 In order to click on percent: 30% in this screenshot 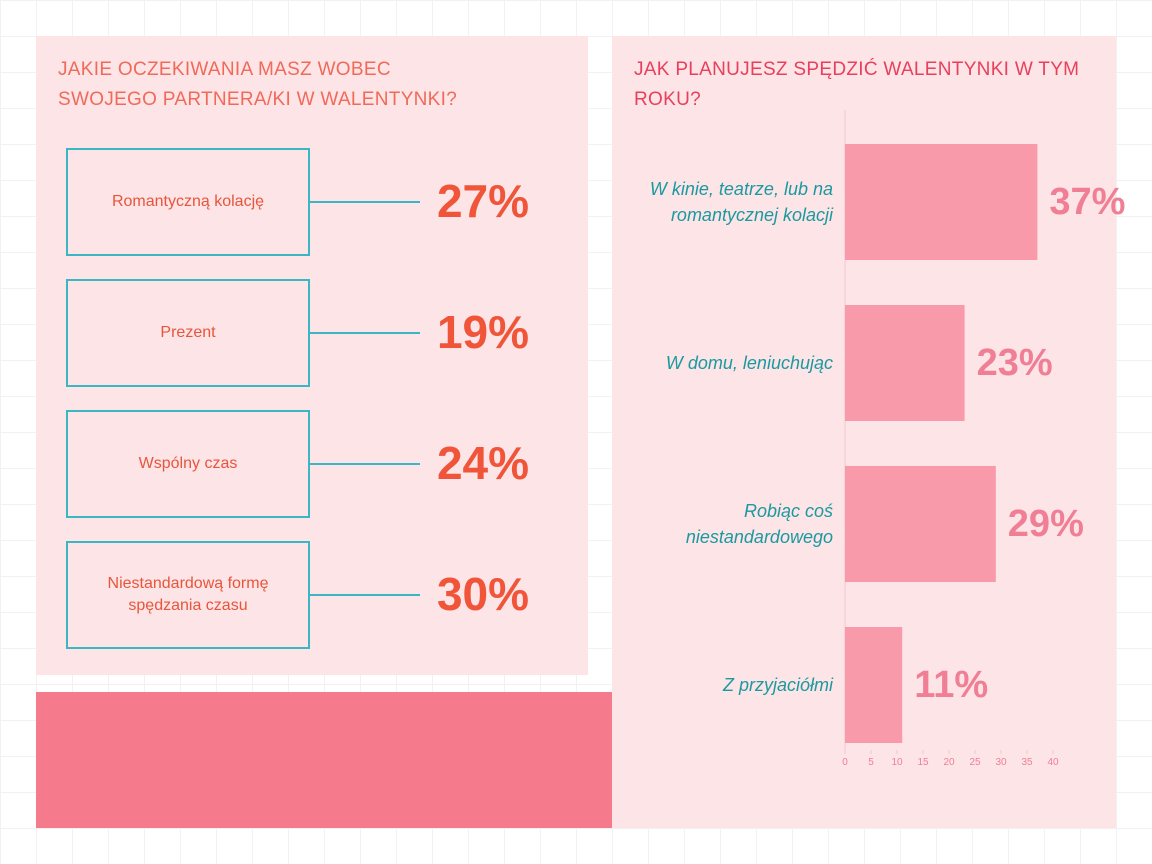, I will do `click(483, 594)`.